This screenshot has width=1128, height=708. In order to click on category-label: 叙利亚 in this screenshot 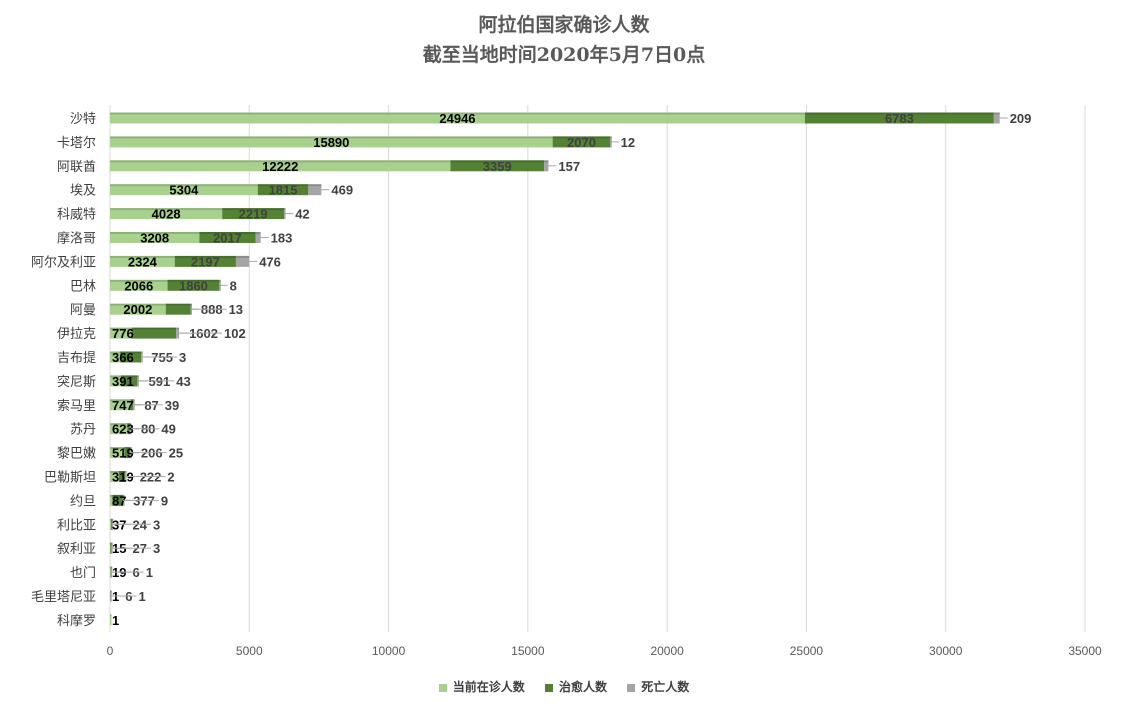, I will do `click(76, 549)`.